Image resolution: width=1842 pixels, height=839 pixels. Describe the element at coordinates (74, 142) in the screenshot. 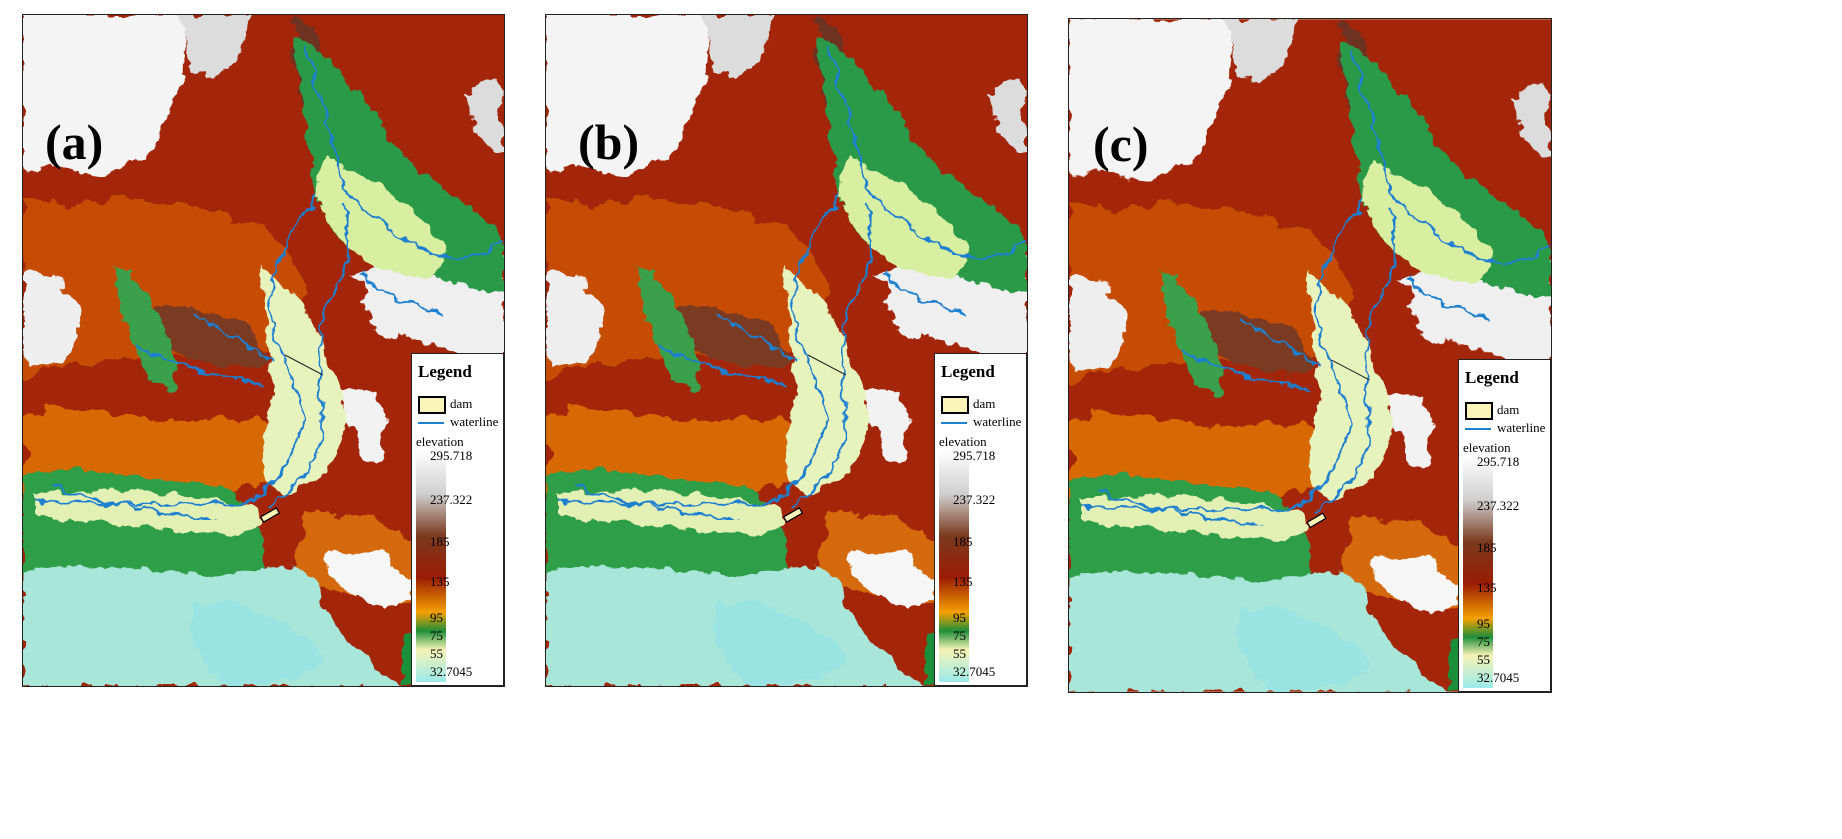

I see `panel-label-a: (a)` at that location.